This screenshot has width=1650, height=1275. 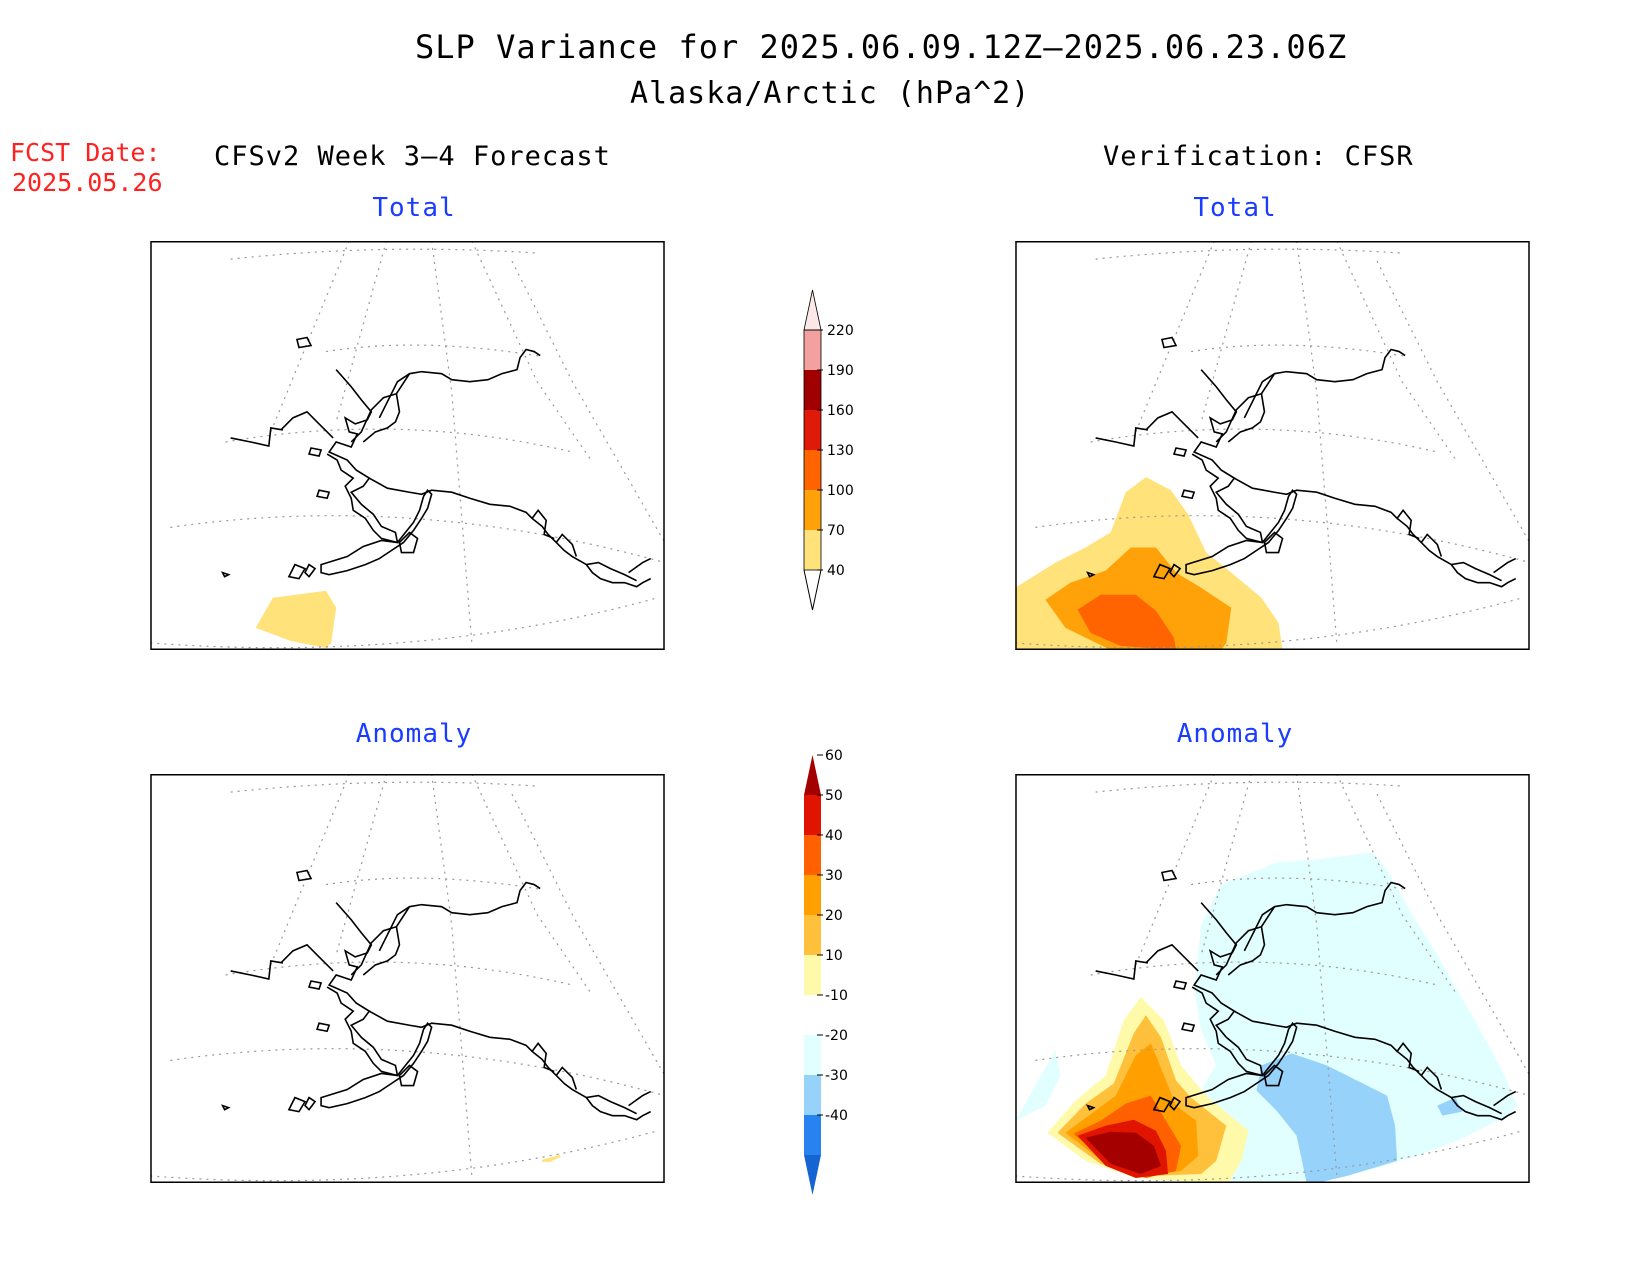 I want to click on colorbar-anomaly-tick-label: 40, so click(x=834, y=836).